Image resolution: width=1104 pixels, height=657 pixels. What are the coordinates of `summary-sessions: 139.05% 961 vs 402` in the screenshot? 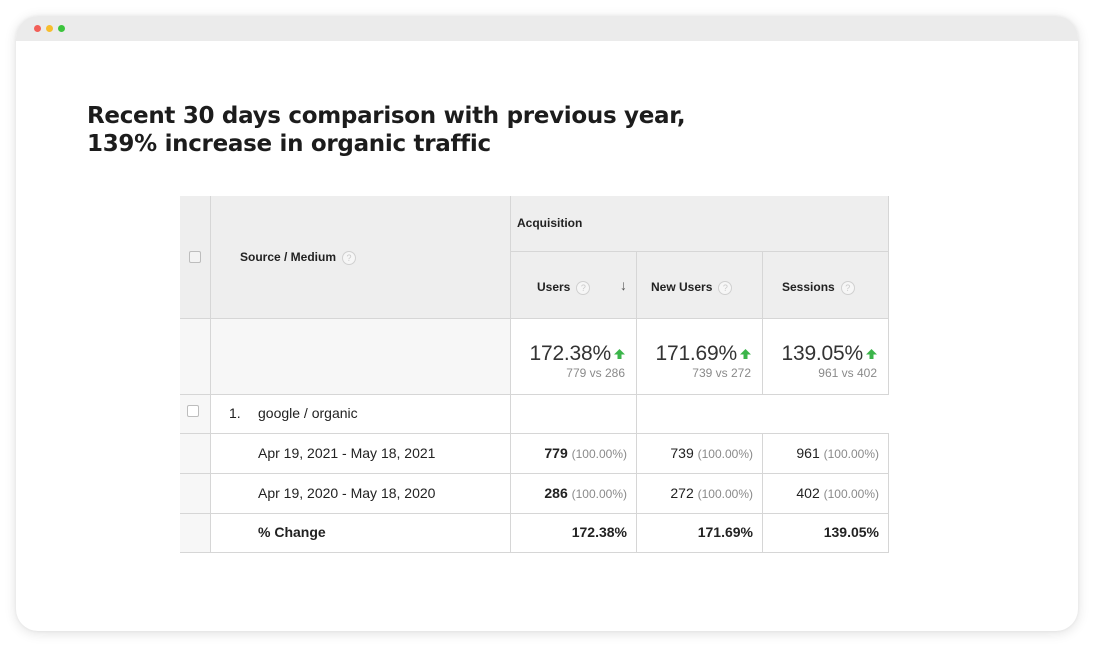 It's located at (820, 361).